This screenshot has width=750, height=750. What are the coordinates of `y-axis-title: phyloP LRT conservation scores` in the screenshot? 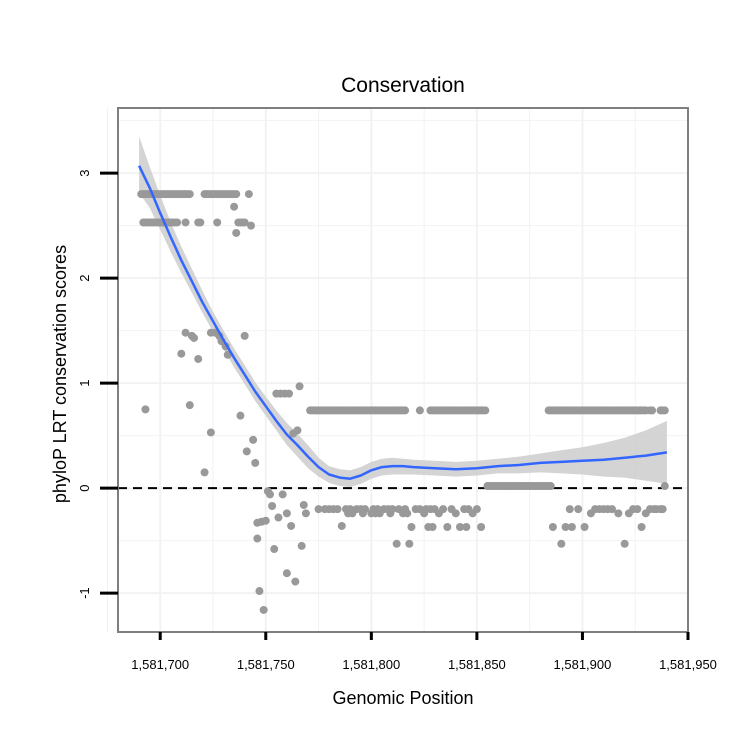 It's located at (60, 374).